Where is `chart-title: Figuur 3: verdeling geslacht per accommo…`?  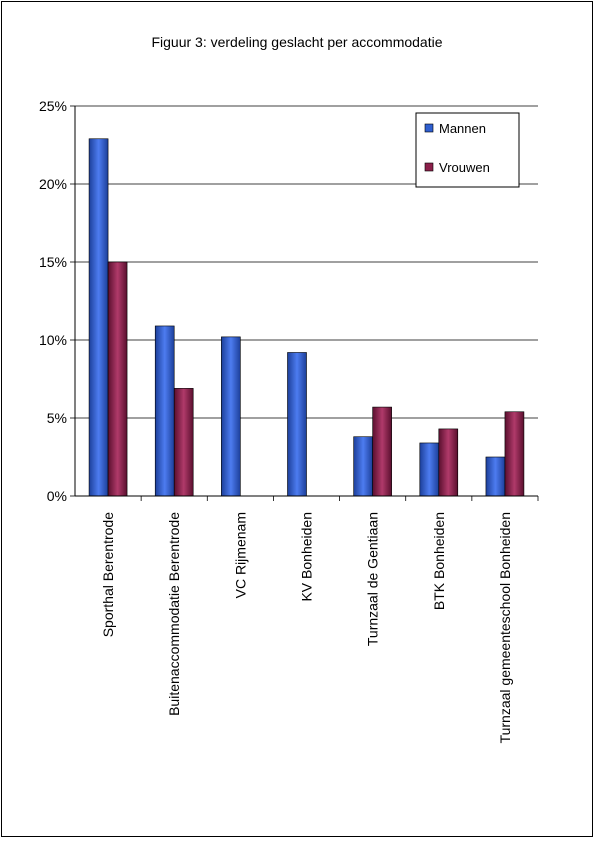 chart-title: Figuur 3: verdeling geslacht per accommo… is located at coordinates (296, 42).